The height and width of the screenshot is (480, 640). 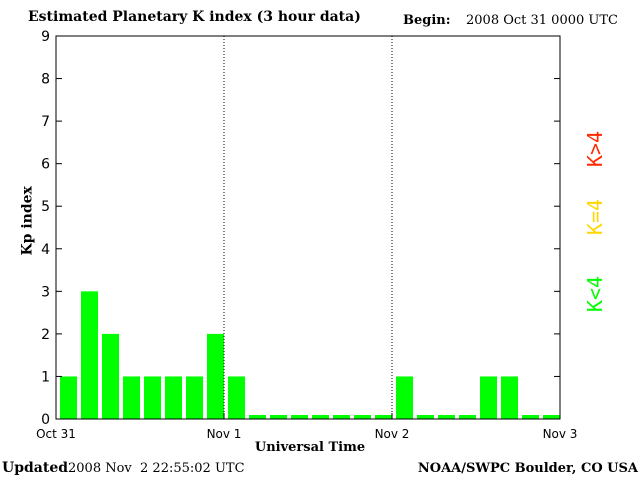 I want to click on y-tick-label: 6, so click(x=45, y=165).